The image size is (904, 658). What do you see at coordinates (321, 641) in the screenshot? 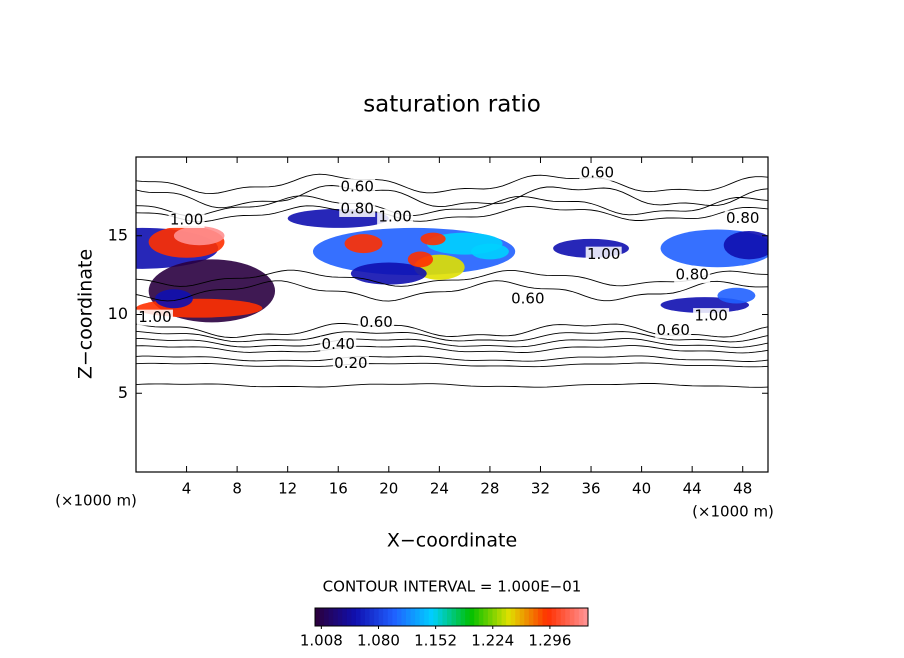
I see `colorbar-tick-label: 1.008` at bounding box center [321, 641].